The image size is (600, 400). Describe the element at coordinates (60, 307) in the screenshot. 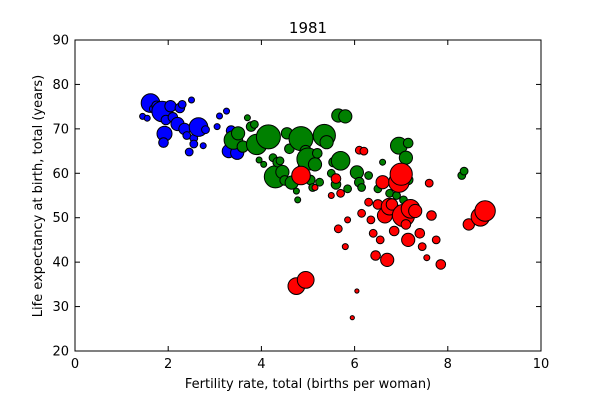

I see `y-tick-label-30: 30` at that location.